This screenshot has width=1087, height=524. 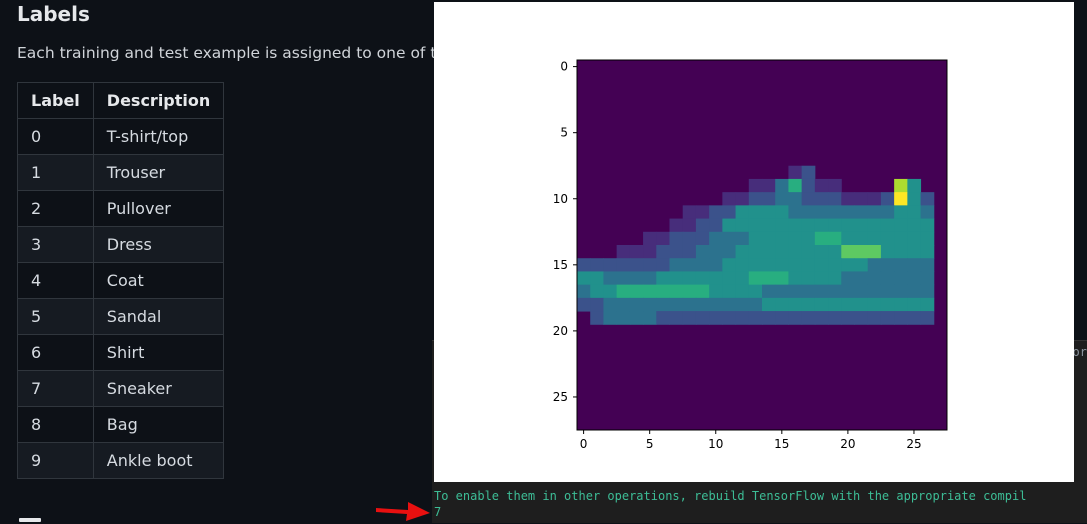 What do you see at coordinates (158, 208) in the screenshot?
I see `description-cell: Pullover` at bounding box center [158, 208].